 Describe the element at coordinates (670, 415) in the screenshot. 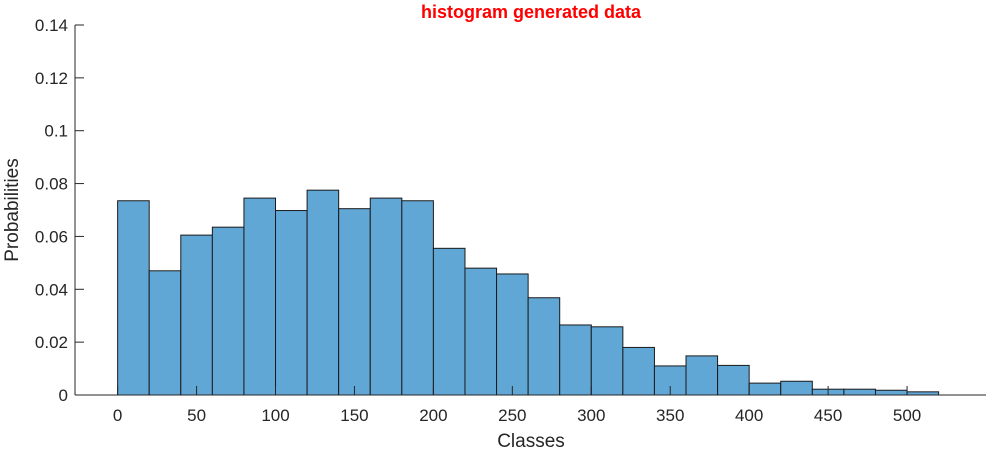

I see `x-tick-label: 350` at that location.